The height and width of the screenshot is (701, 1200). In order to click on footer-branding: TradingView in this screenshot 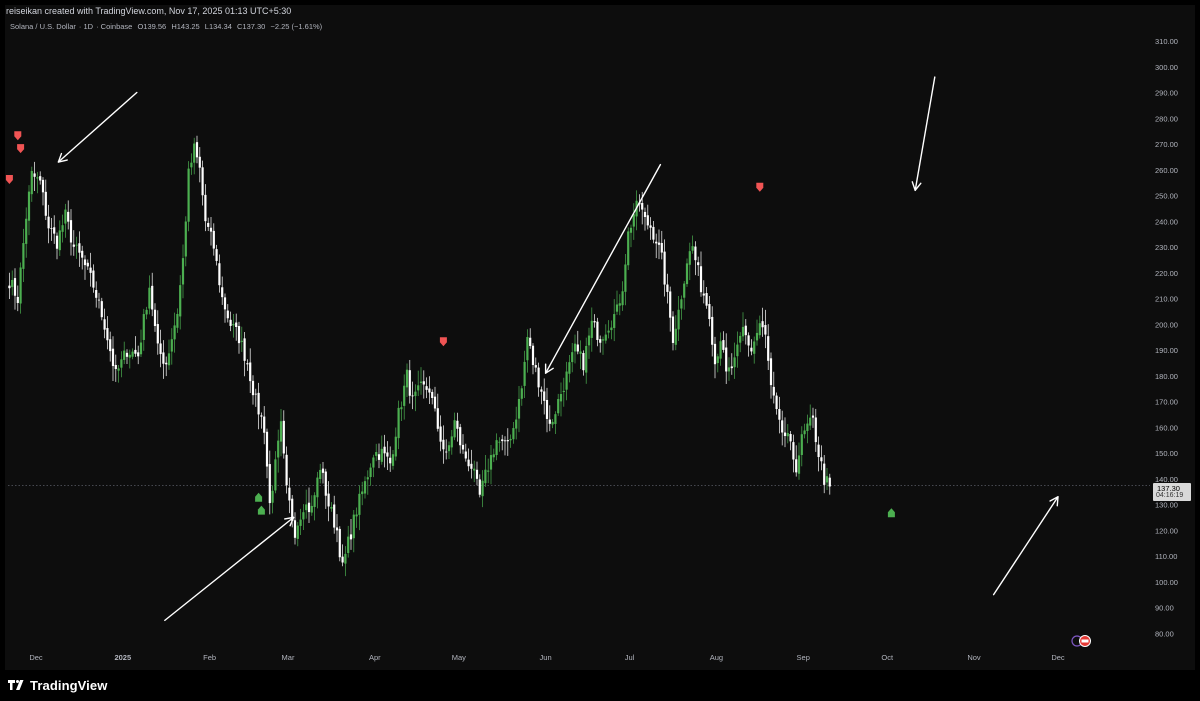, I will do `click(57, 685)`.